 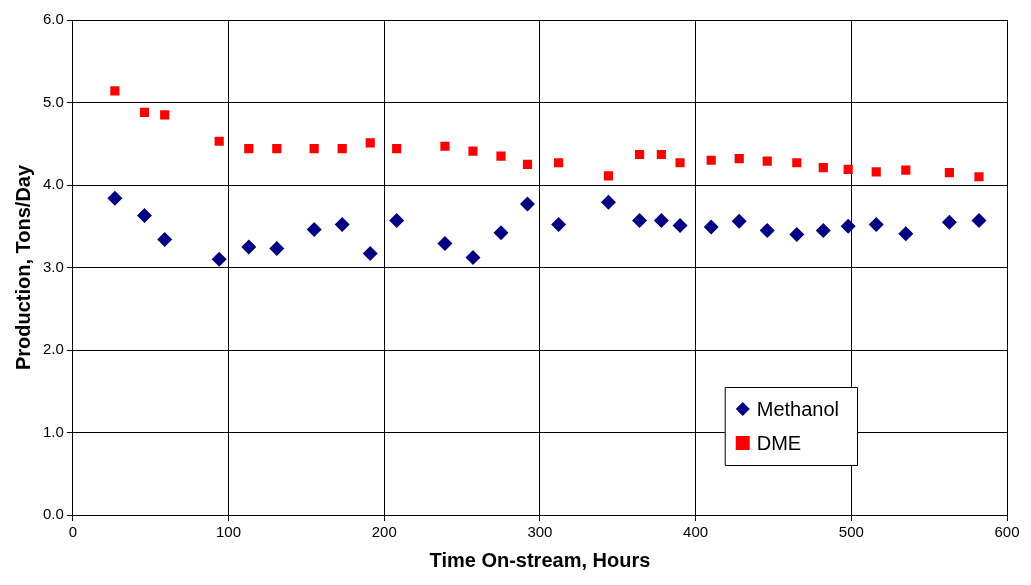 What do you see at coordinates (53, 101) in the screenshot?
I see `y-tick-label: 5.0` at bounding box center [53, 101].